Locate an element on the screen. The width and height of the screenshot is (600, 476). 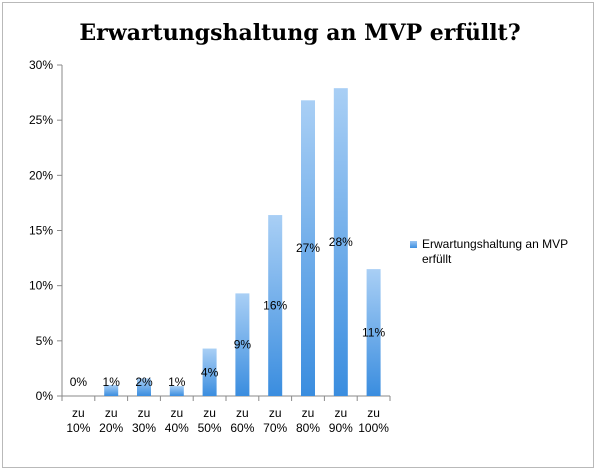
data-label: 27% is located at coordinates (308, 248).